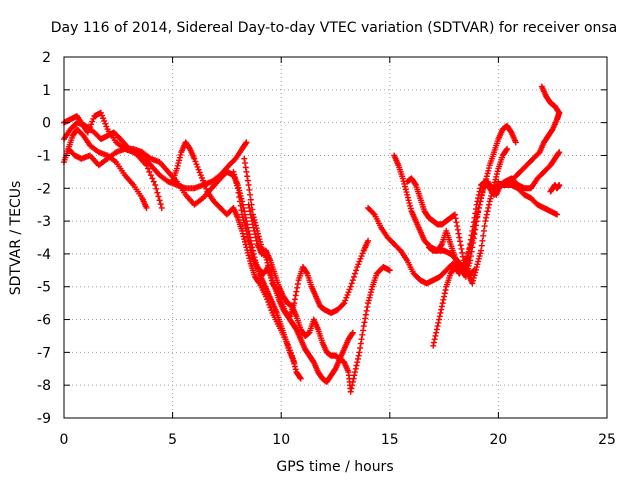  I want to click on y-tick-label: 1, so click(46, 91).